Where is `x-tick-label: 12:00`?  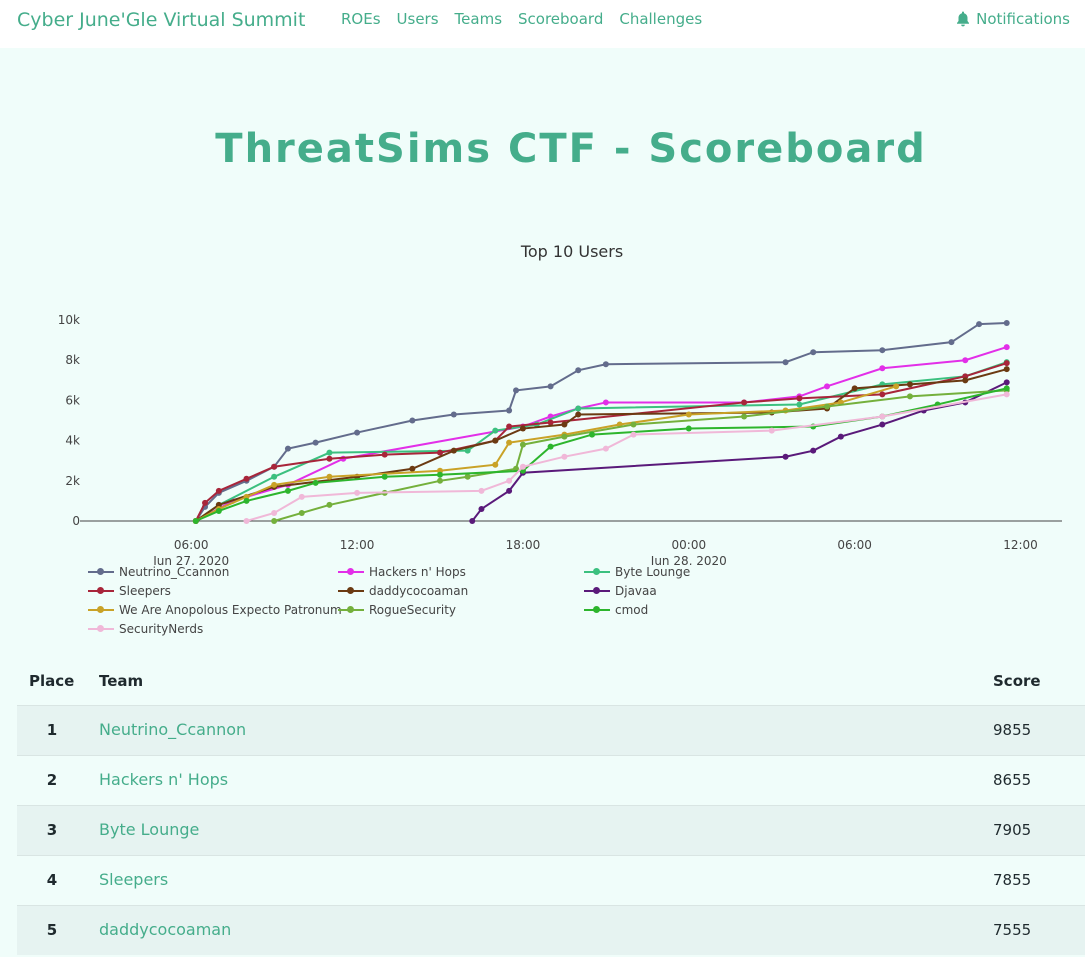
x-tick-label: 12:00 is located at coordinates (357, 545).